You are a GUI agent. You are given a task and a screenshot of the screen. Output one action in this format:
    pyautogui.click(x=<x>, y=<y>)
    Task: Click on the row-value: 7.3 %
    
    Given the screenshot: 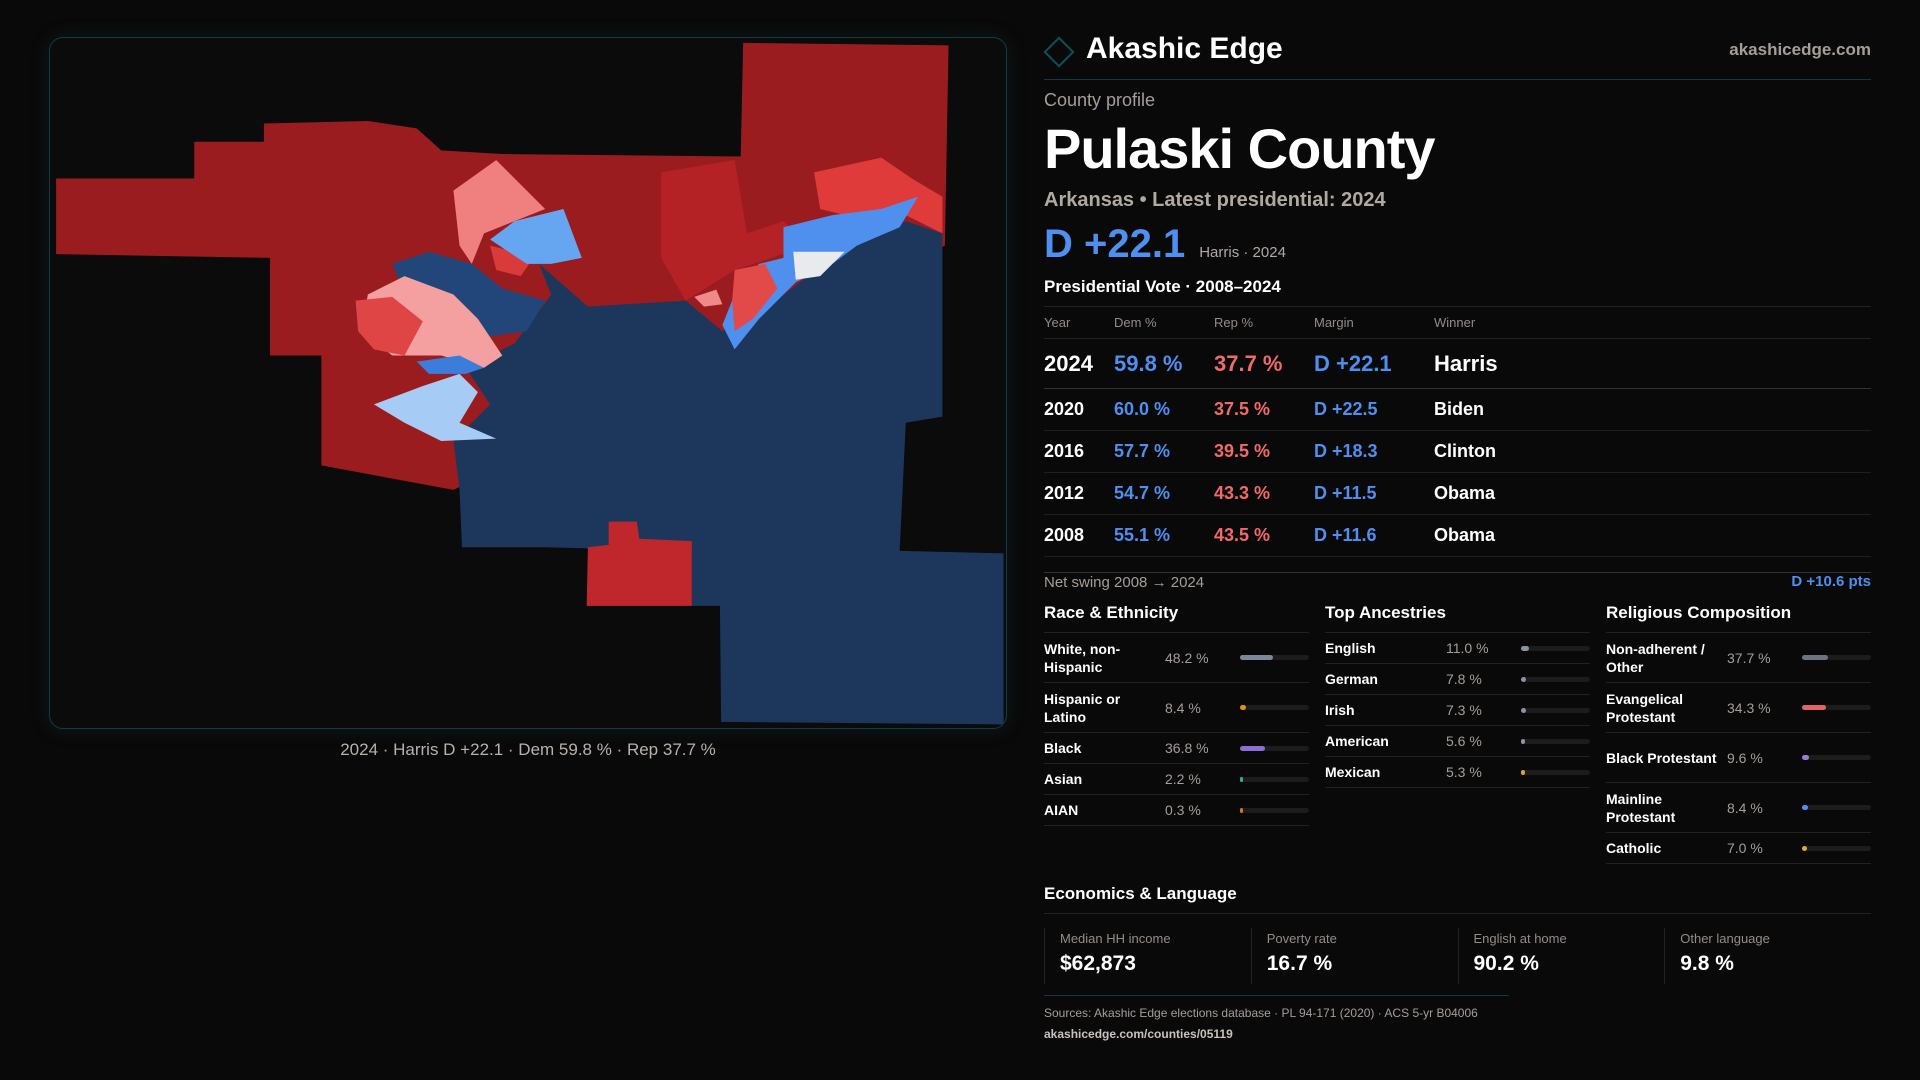 What is the action you would take?
    pyautogui.click(x=1464, y=710)
    